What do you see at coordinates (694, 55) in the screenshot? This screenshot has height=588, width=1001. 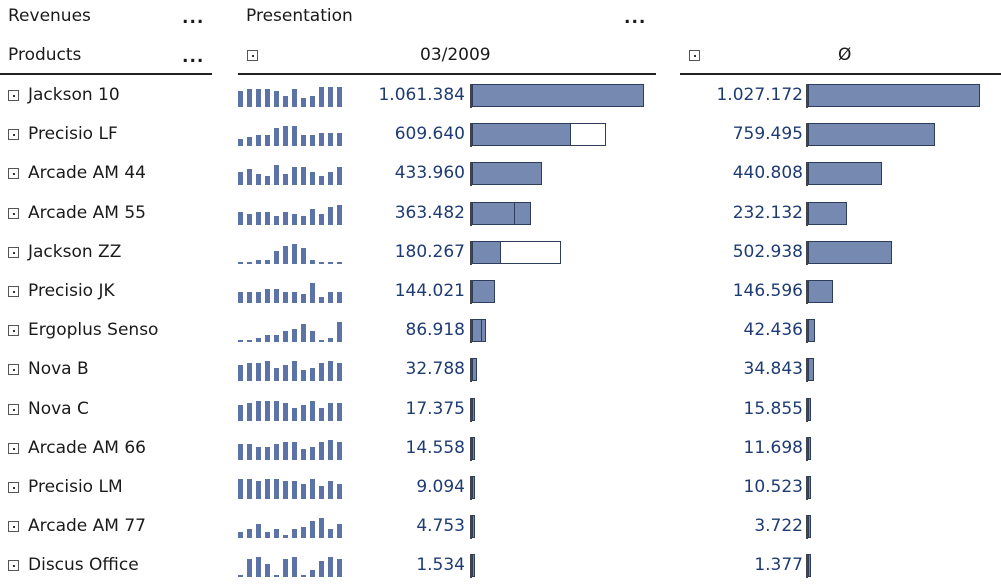 I see `average-expand-icon` at bounding box center [694, 55].